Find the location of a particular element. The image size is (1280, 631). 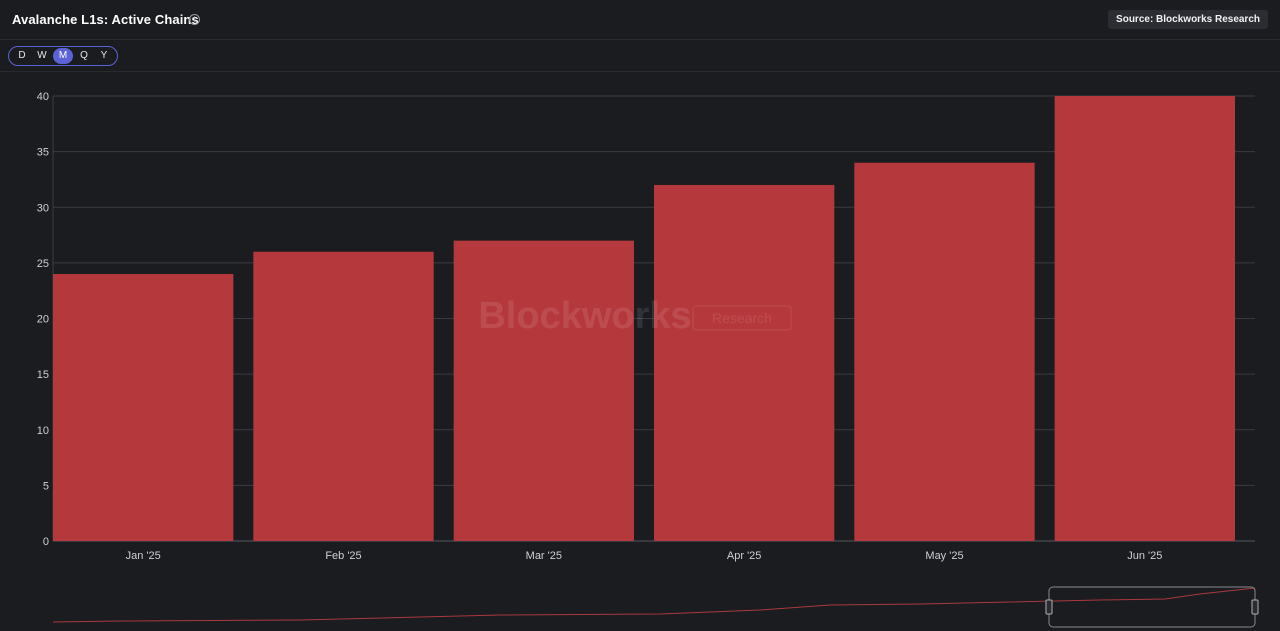

x-tick-label: Jan '25 is located at coordinates (143, 556).